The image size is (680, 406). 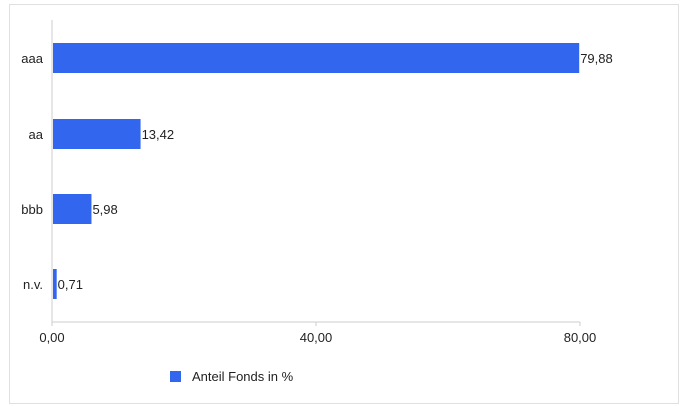 What do you see at coordinates (175, 376) in the screenshot?
I see `legend-swatch` at bounding box center [175, 376].